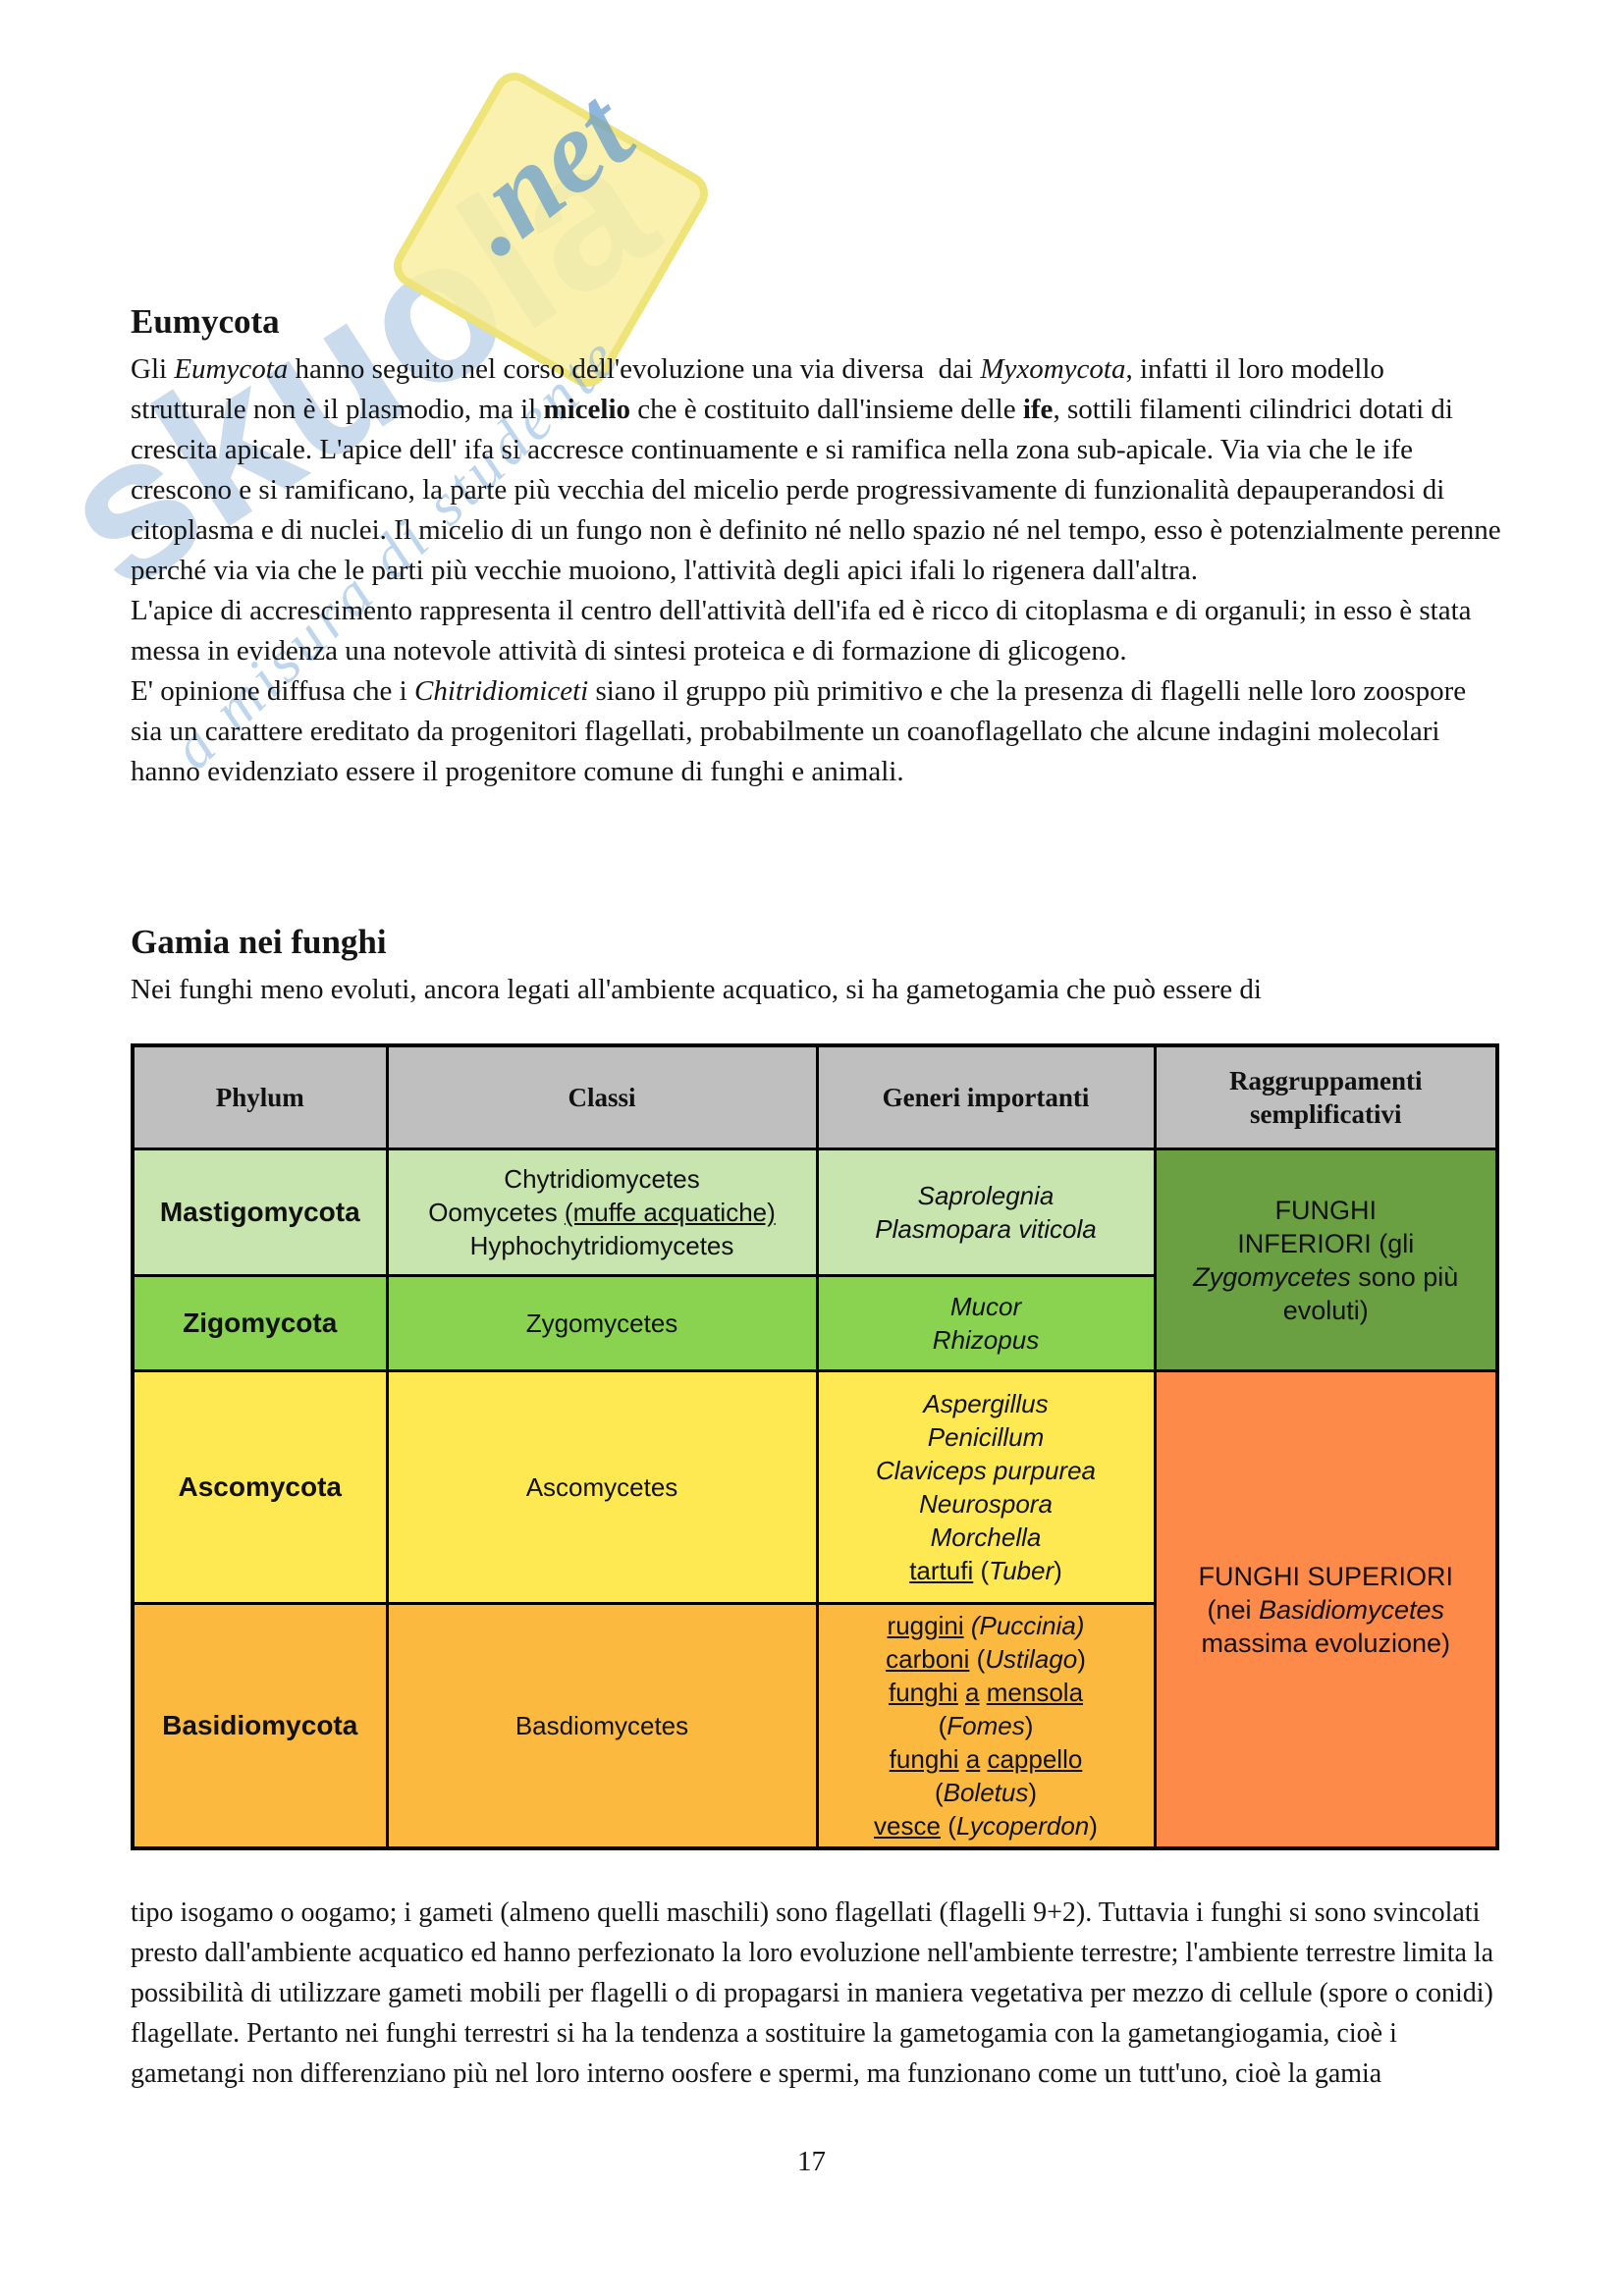 This screenshot has height=2296, width=1623. I want to click on generi-cell: Mucor Rhizopus, so click(986, 1323).